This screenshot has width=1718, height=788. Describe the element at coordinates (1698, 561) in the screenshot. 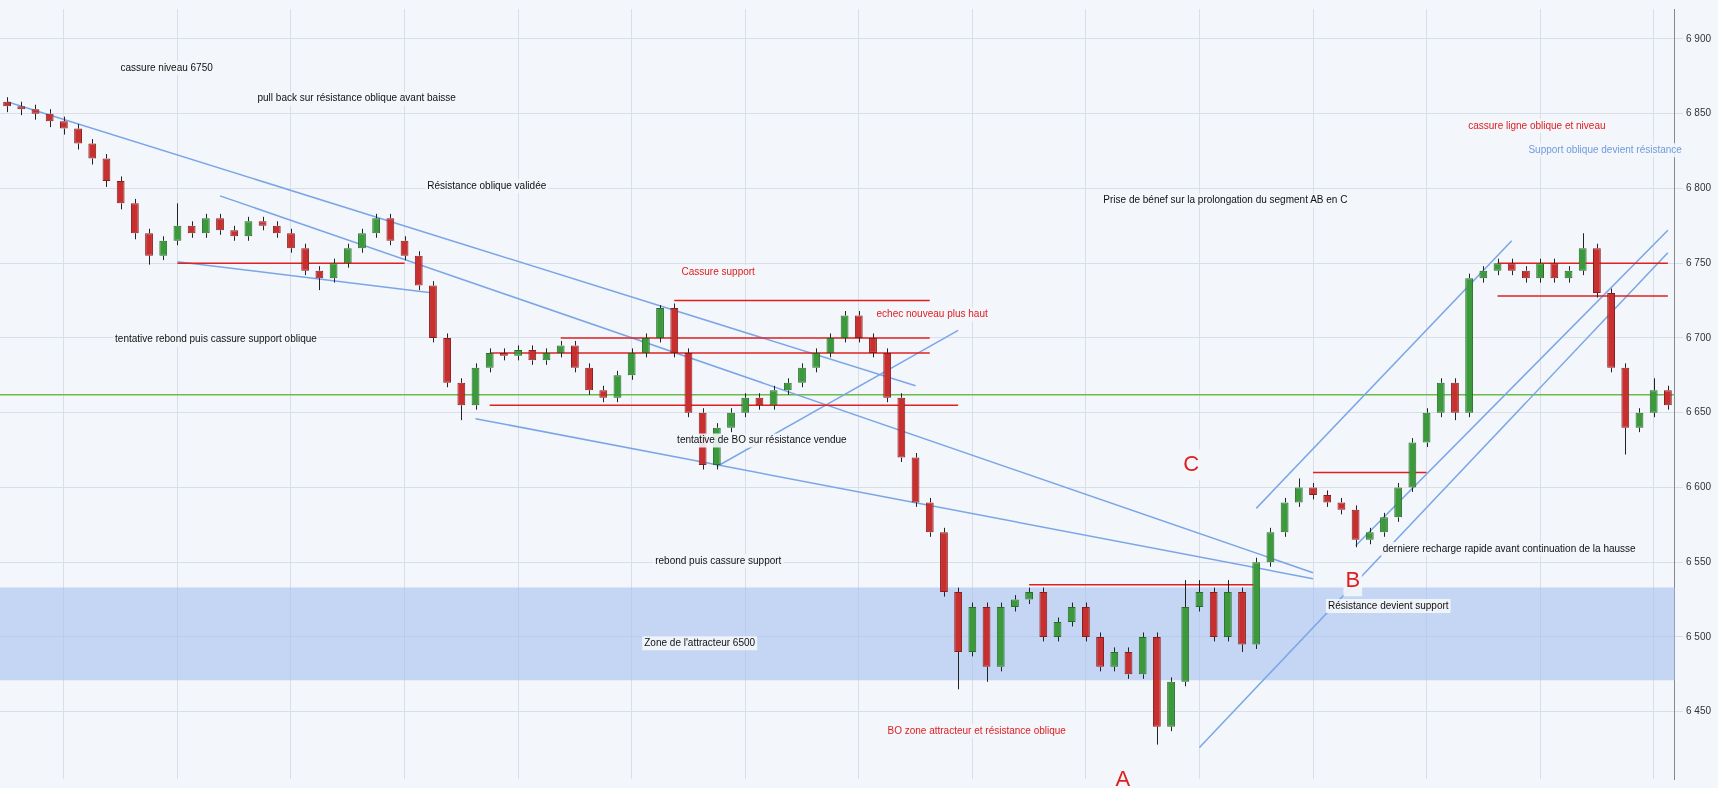

I see `y-tick-label: 6 550` at that location.